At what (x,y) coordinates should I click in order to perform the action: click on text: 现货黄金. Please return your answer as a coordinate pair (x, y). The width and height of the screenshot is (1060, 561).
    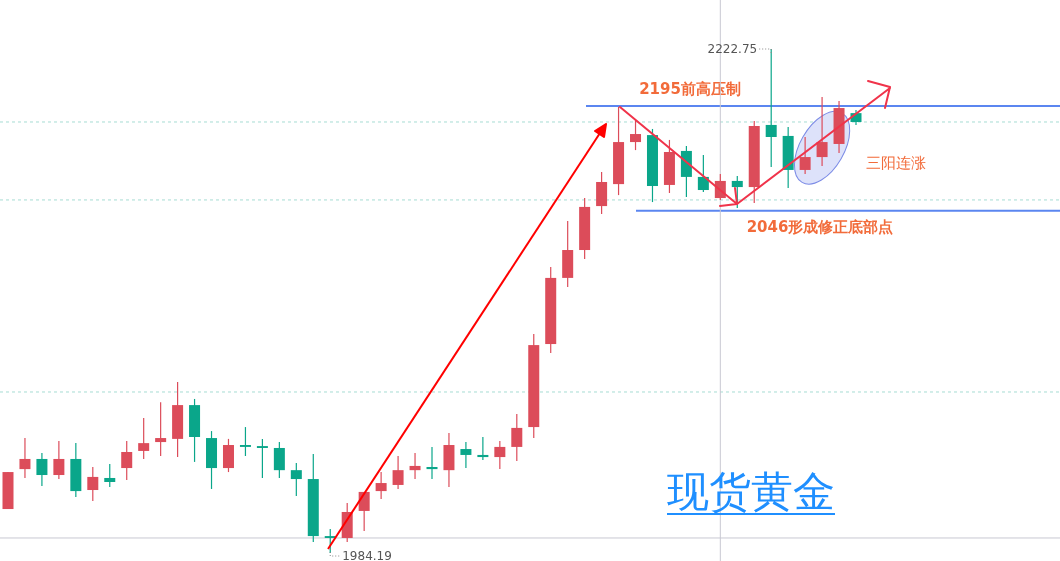
    Looking at the image, I should click on (751, 491).